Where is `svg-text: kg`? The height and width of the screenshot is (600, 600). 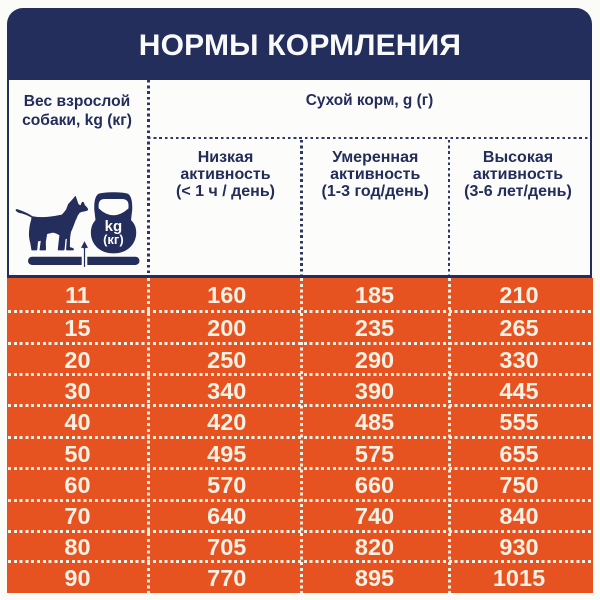
svg-text: kg is located at coordinates (114, 226).